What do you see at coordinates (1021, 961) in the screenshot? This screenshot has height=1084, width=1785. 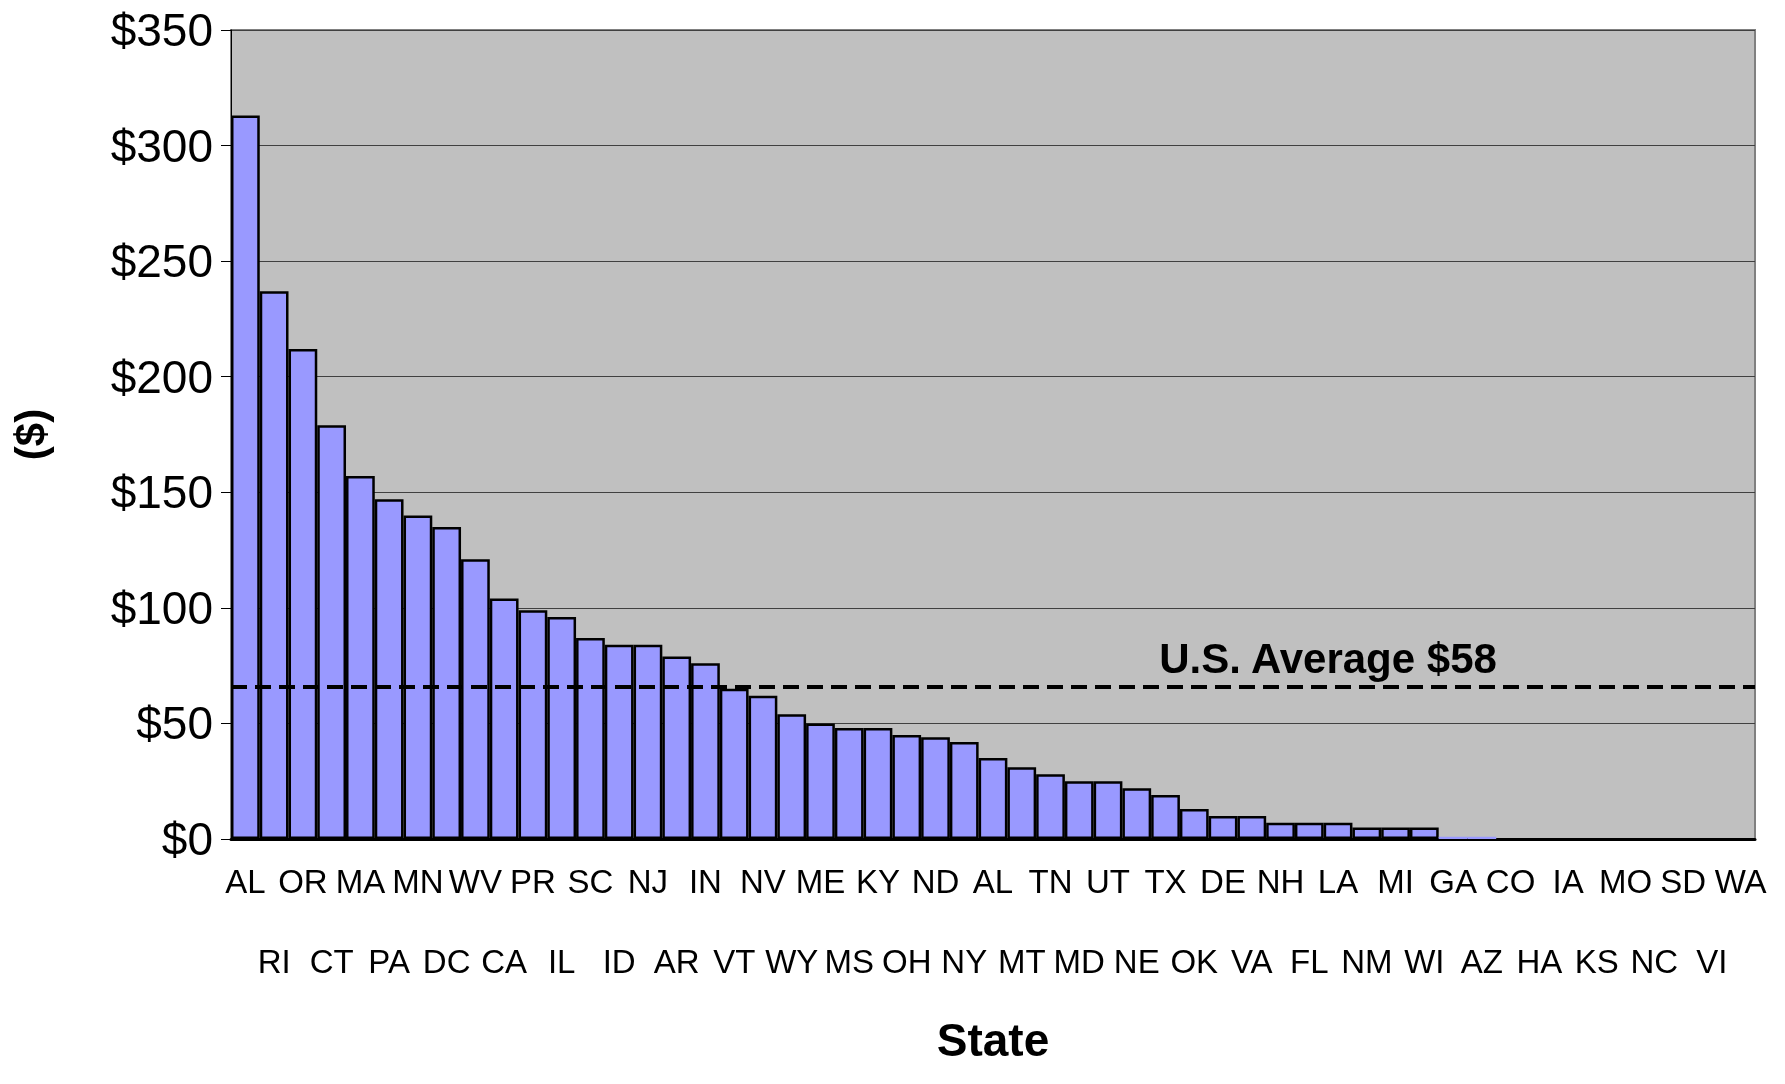 I see `x-tick-label: MT` at bounding box center [1021, 961].